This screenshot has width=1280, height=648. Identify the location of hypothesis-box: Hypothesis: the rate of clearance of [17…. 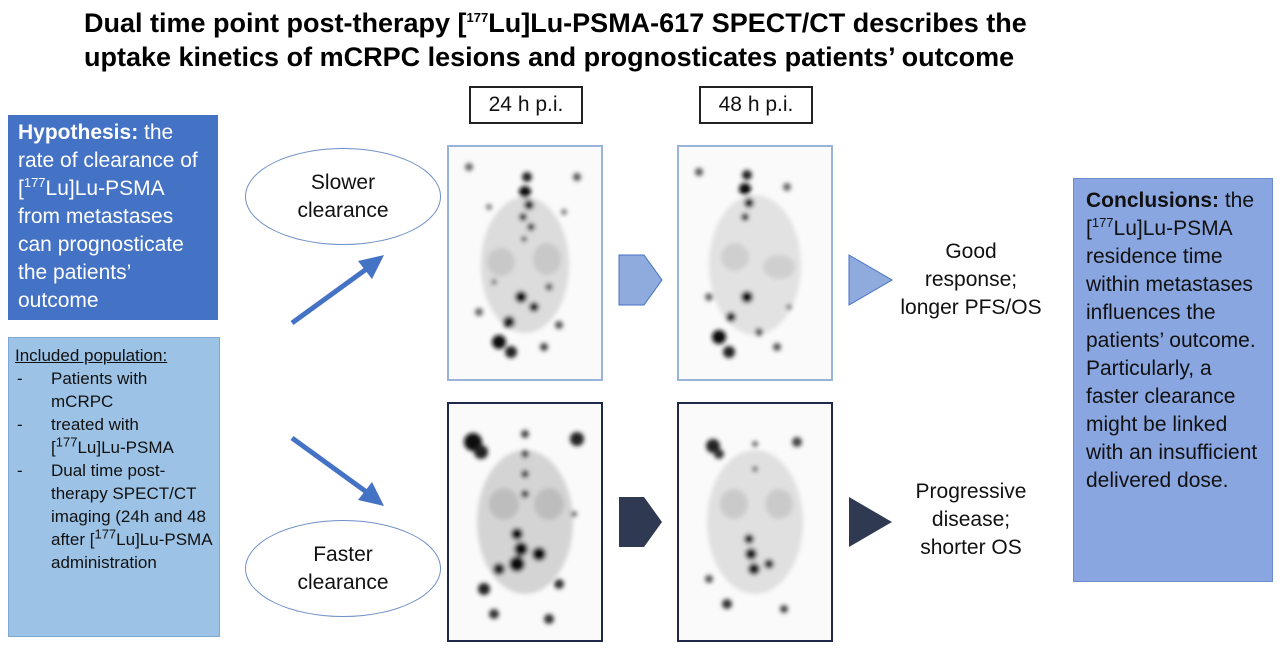
(113, 217).